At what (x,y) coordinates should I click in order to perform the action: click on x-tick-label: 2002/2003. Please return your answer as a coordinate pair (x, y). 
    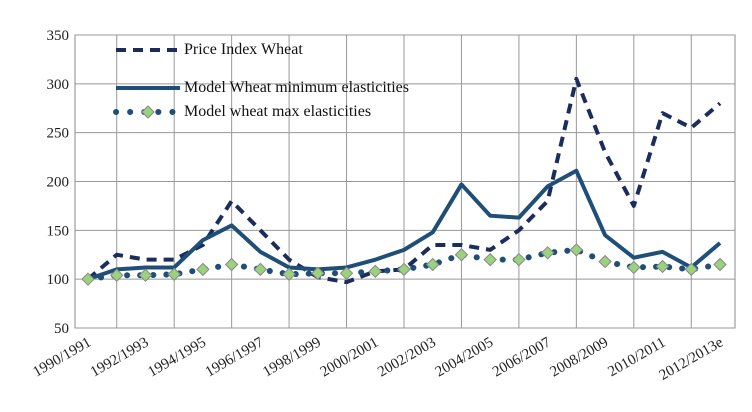
    Looking at the image, I should click on (407, 358).